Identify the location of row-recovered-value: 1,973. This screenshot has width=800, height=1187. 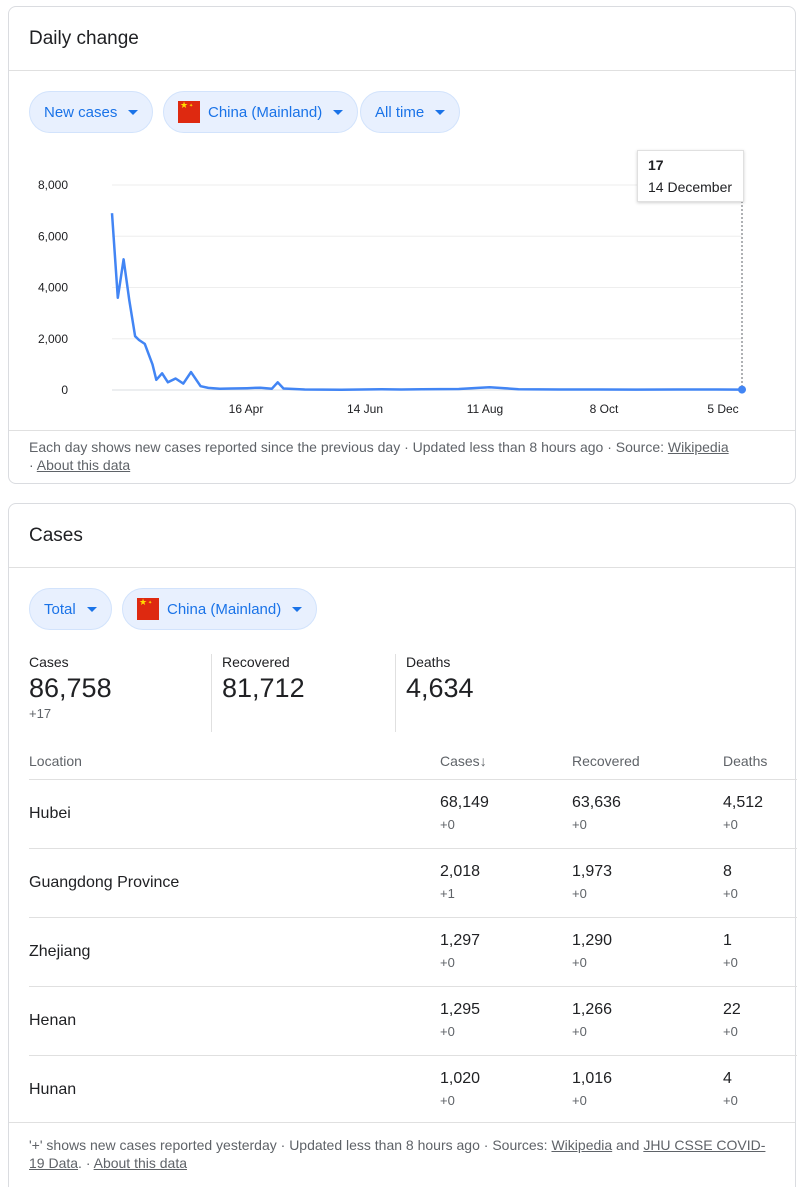
(592, 871).